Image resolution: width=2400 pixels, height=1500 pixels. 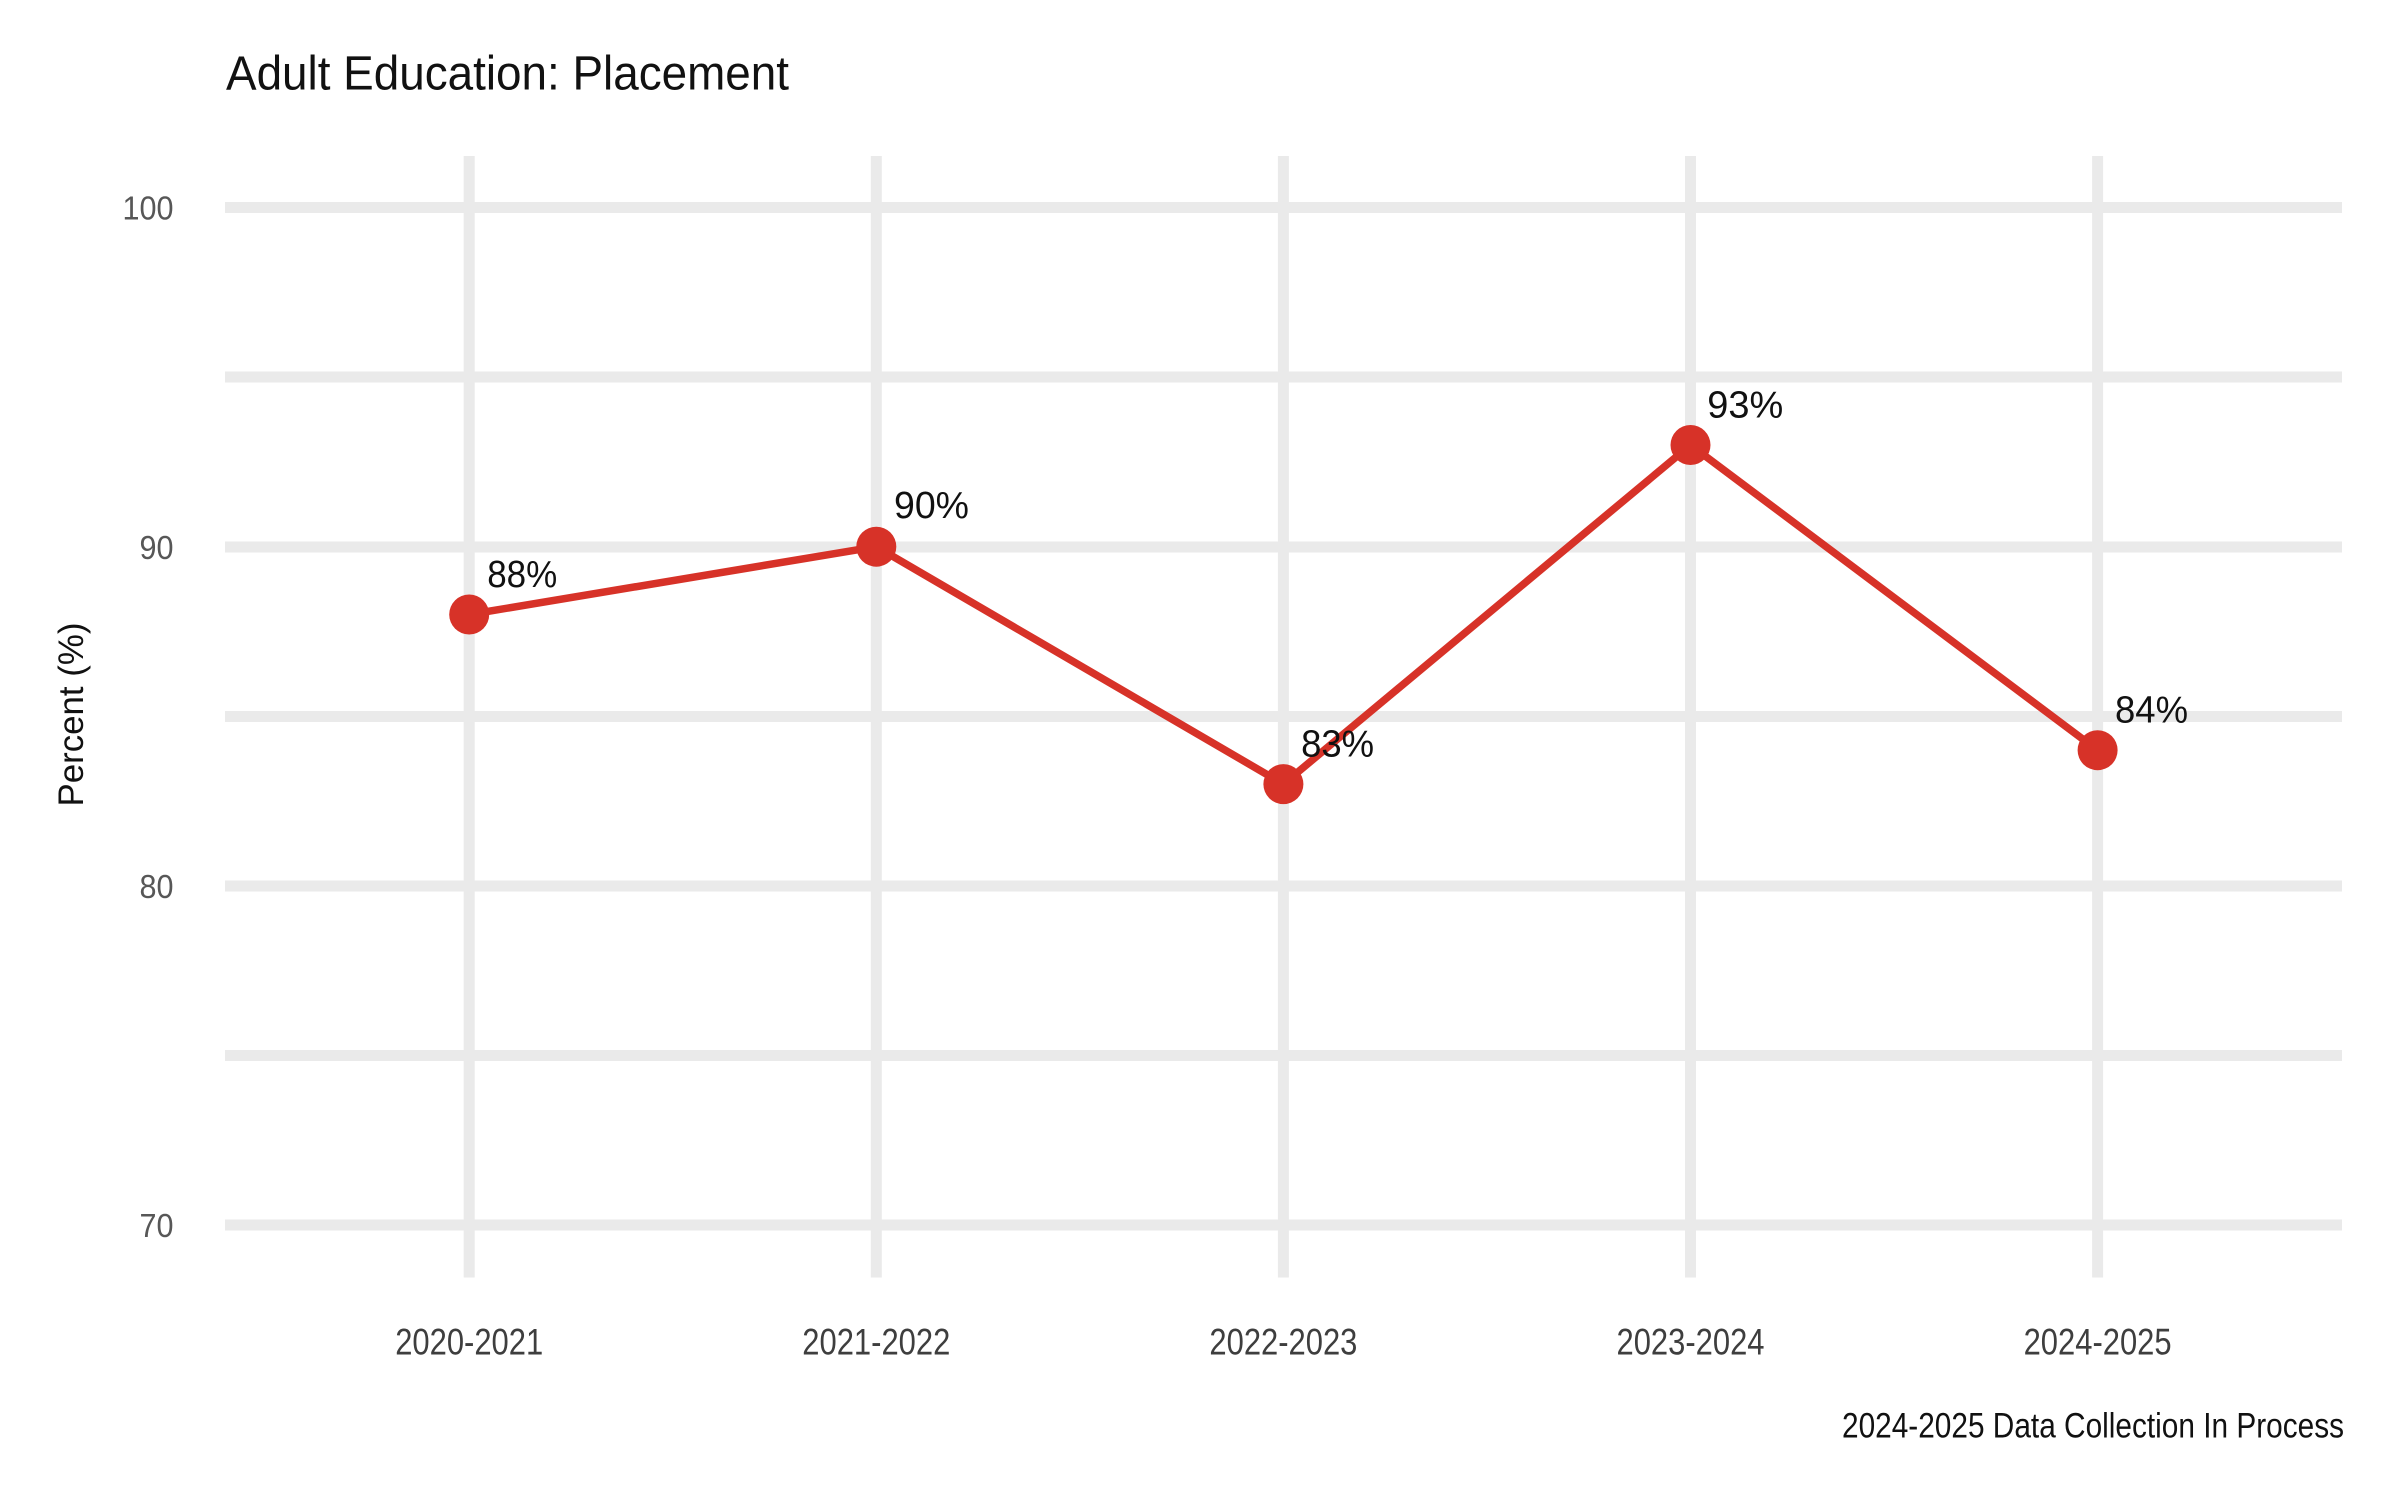 What do you see at coordinates (931, 506) in the screenshot?
I see `svg-text: 90%` at bounding box center [931, 506].